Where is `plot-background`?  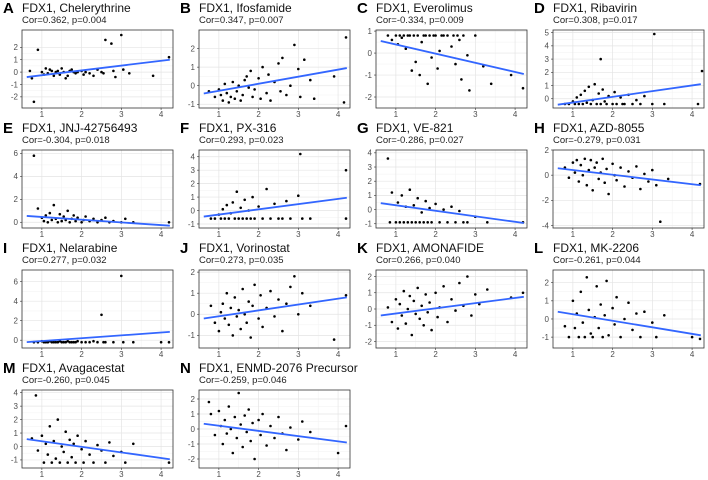 plot-background is located at coordinates (274, 309).